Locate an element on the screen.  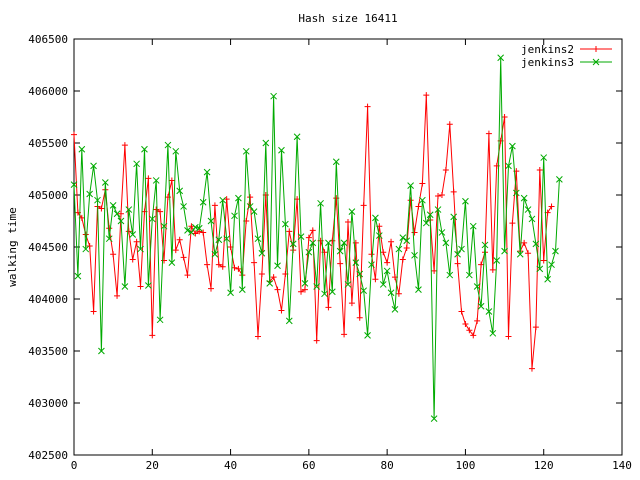
y-tick-label: 405500 is located at coordinates (48, 143).